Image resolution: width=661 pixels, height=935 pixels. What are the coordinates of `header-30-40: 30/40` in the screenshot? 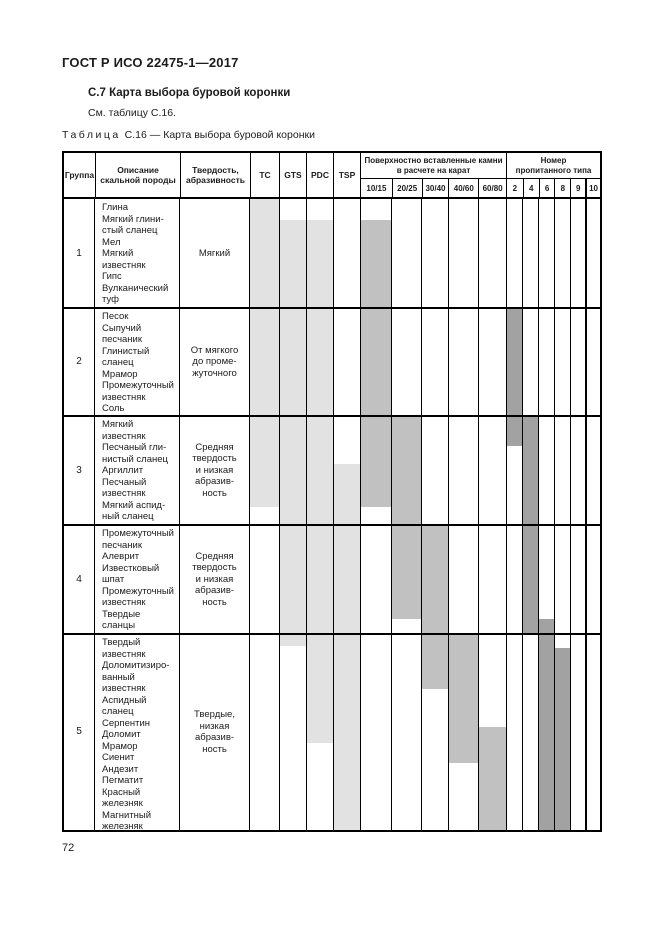 It's located at (435, 188).